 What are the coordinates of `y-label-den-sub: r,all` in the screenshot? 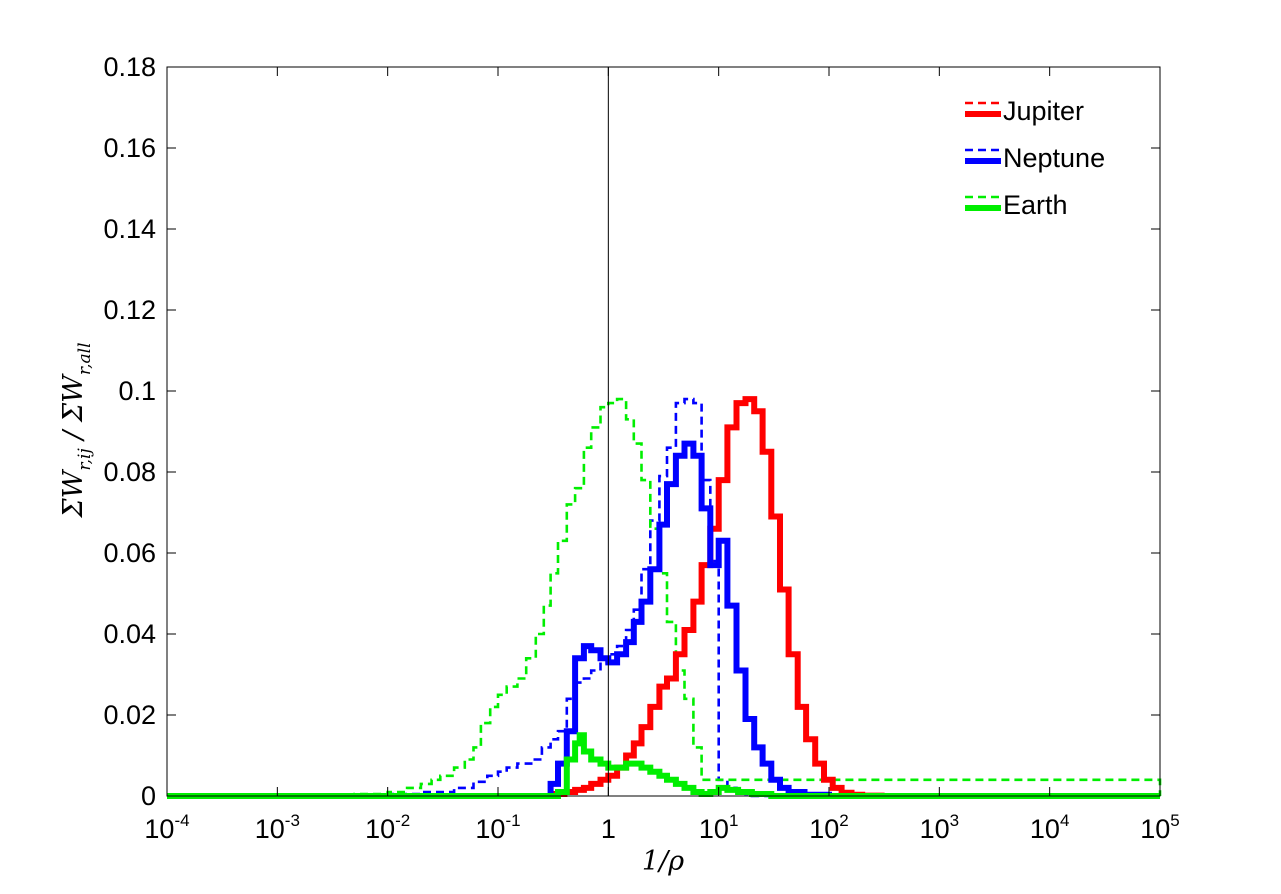 It's located at (85, 359).